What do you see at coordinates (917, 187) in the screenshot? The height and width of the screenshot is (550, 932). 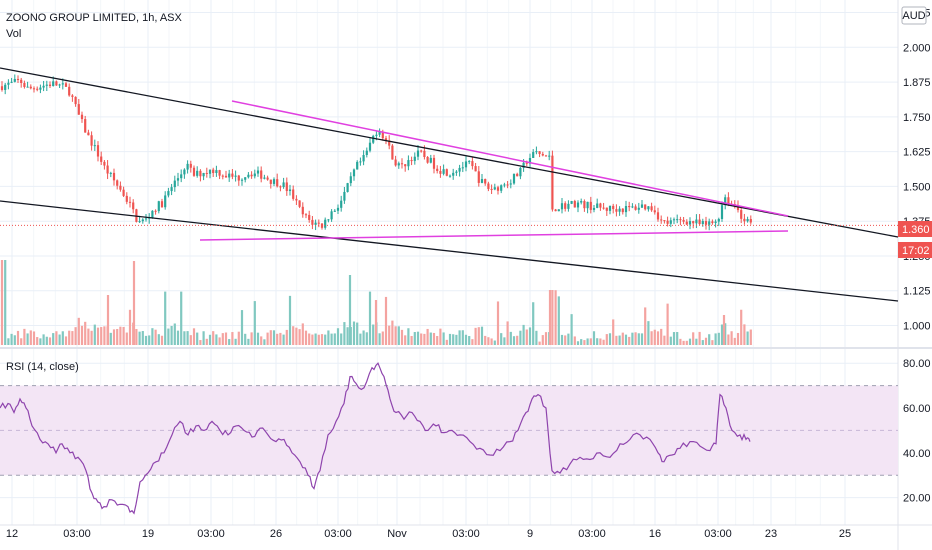 I see `price-tick-label: 1.500` at bounding box center [917, 187].